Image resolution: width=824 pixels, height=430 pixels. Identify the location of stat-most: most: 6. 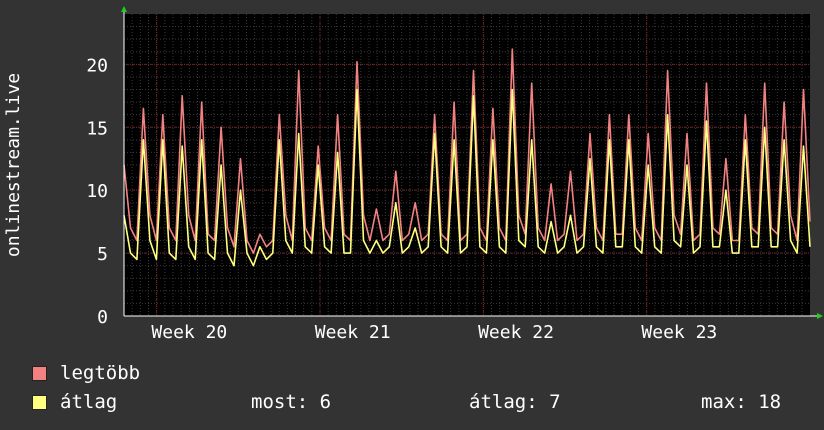
(291, 402).